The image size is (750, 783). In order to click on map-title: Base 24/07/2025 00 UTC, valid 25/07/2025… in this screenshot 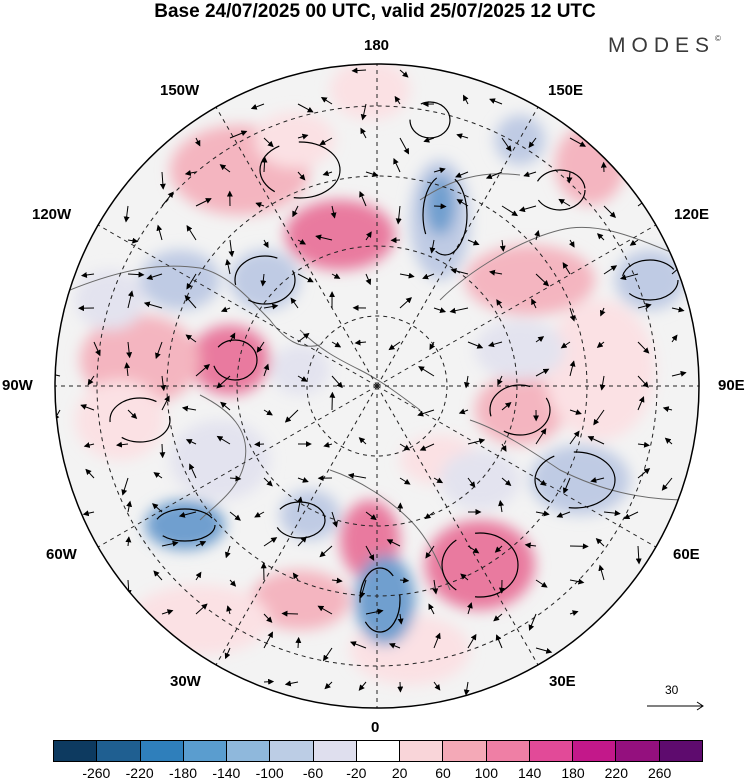, I will do `click(375, 11)`.